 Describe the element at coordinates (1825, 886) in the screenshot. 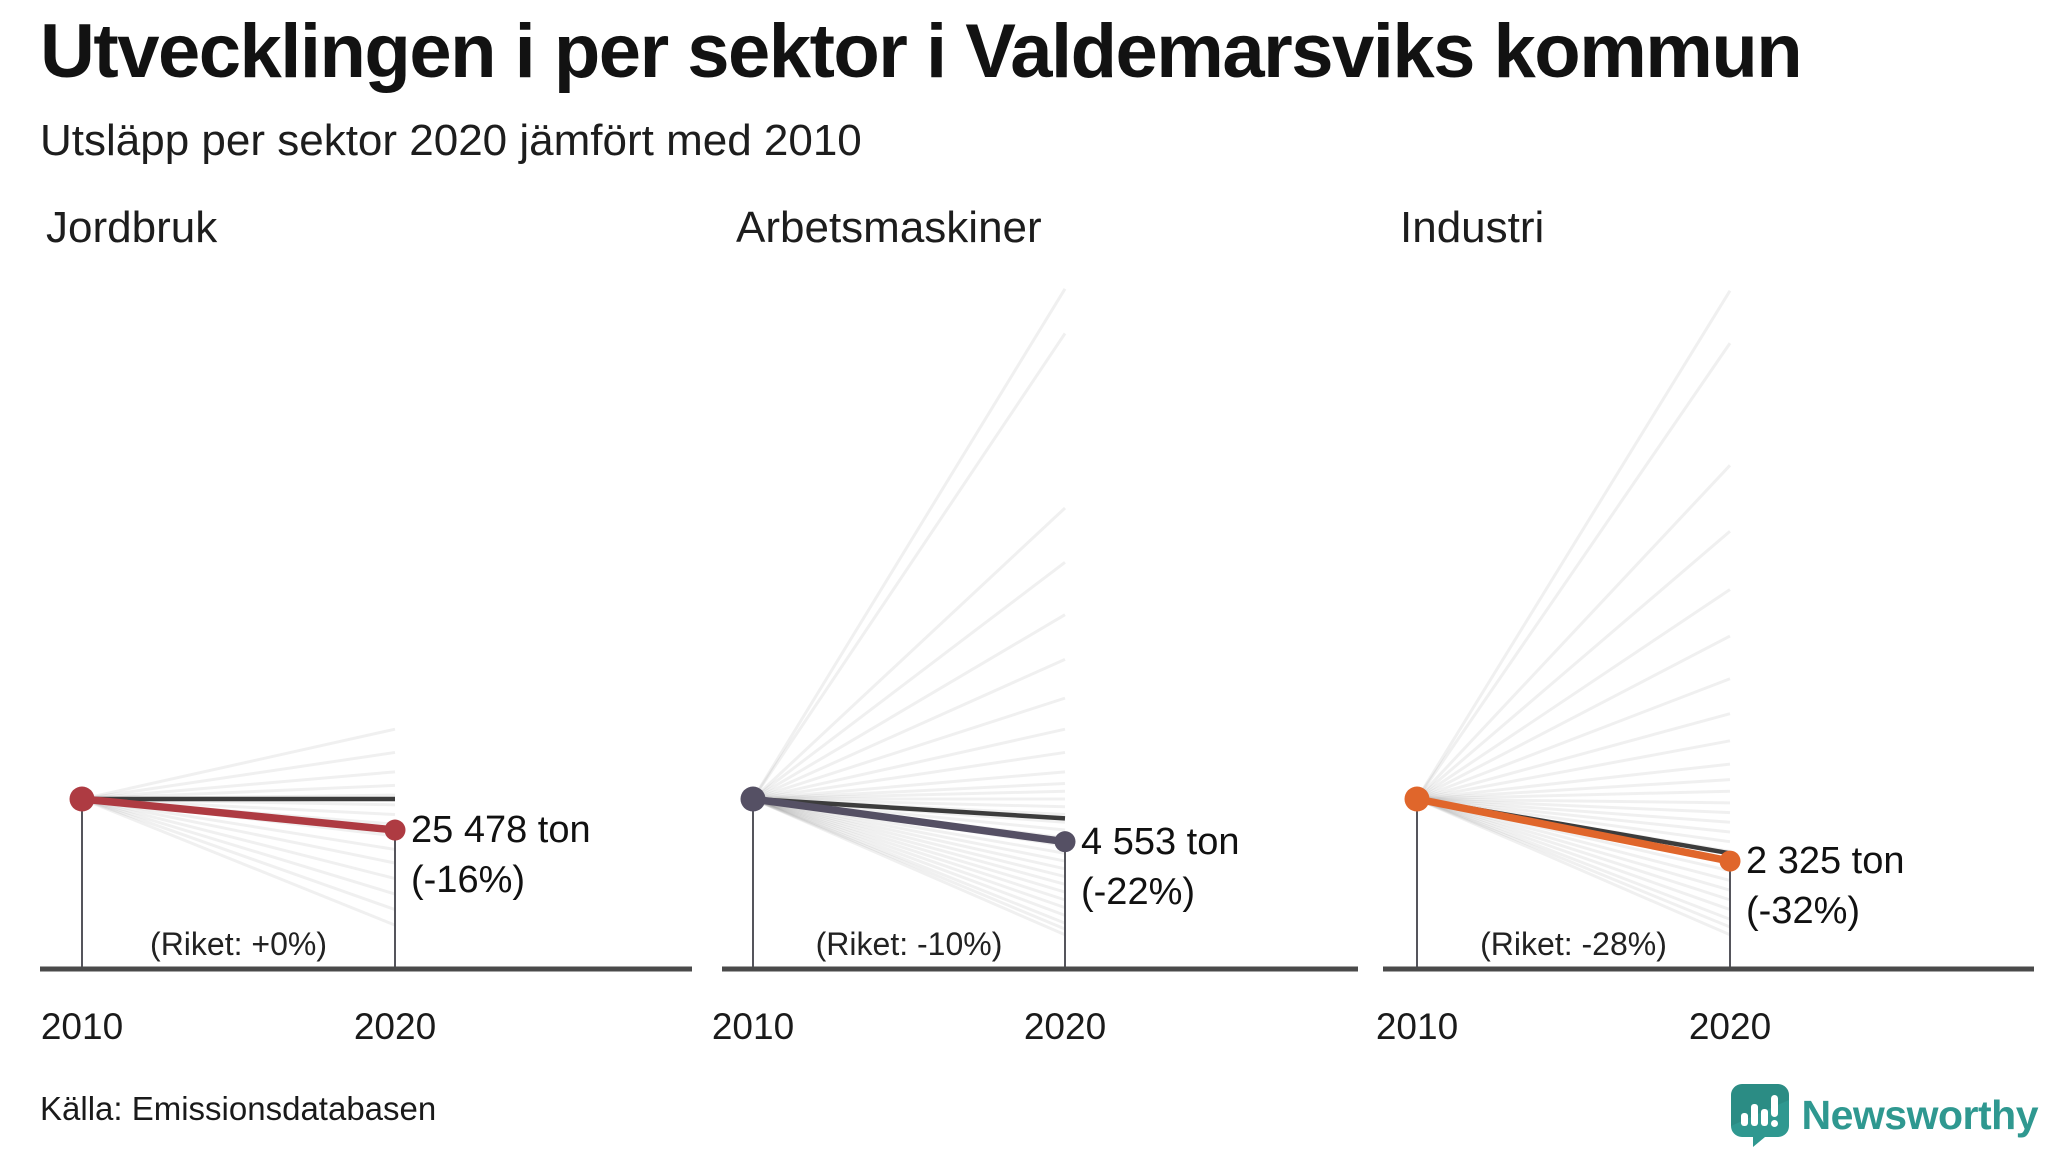

I see `value-label: 2 325 ton (-32%)` at that location.